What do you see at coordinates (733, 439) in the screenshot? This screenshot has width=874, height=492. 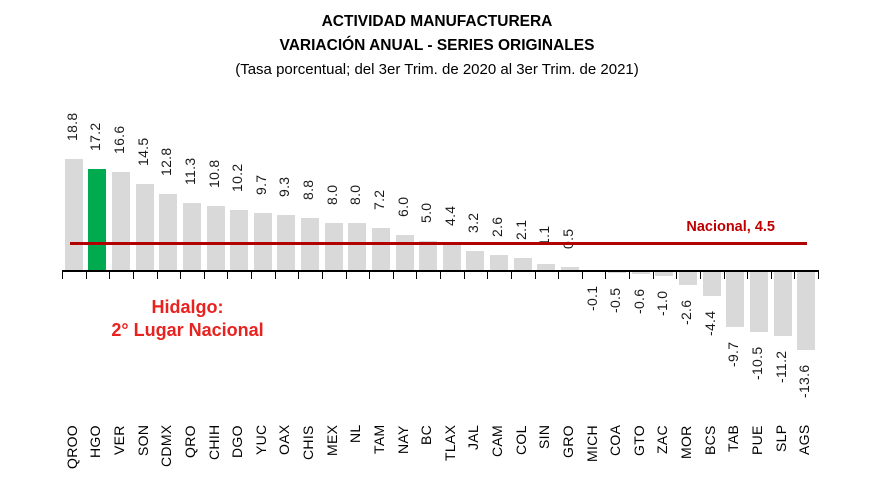 I see `category-label-tab: TAB` at bounding box center [733, 439].